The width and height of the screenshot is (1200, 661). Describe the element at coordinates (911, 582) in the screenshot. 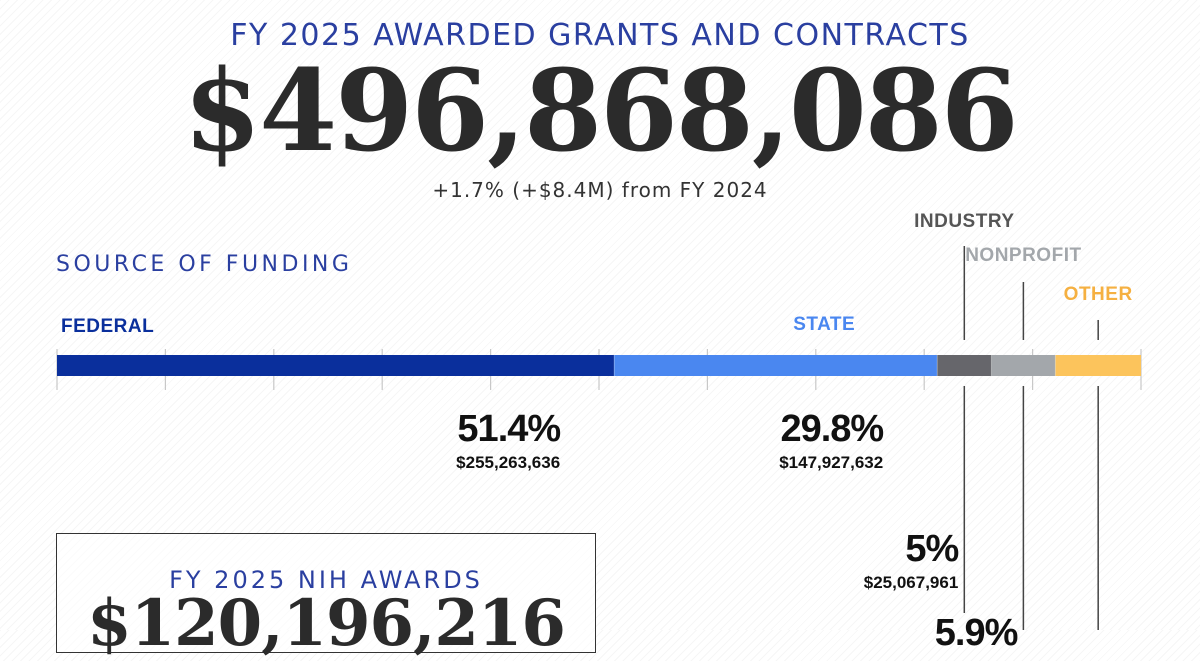

I see `value-amount-industry: $25,067,961` at that location.